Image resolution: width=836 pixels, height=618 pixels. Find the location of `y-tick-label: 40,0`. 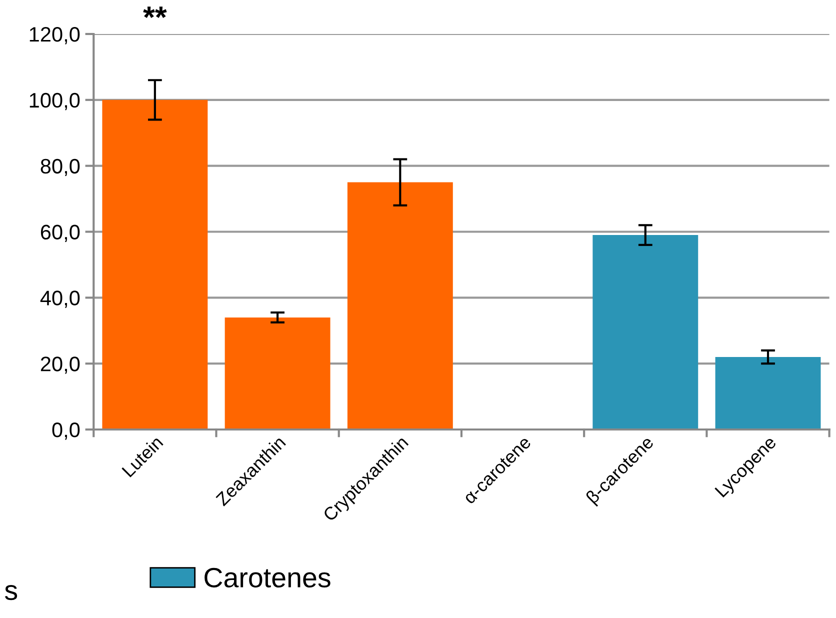

y-tick-label: 40,0 is located at coordinates (60, 299).